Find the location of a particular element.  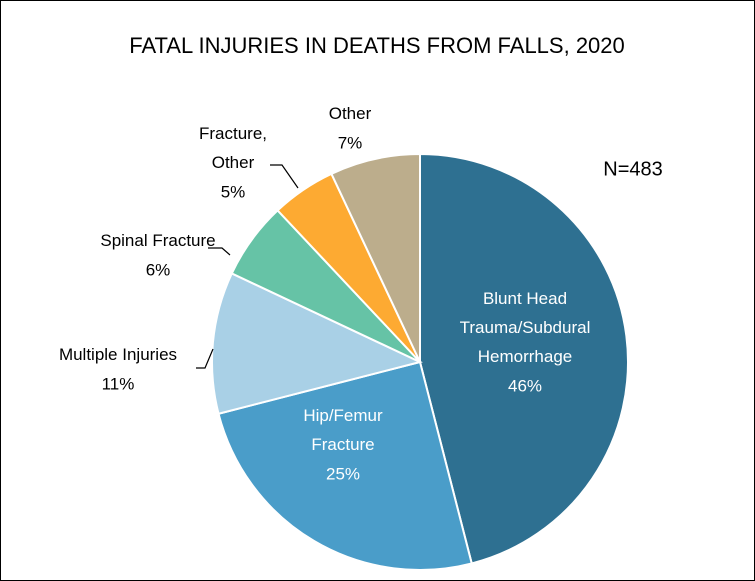

label-line: Fracture, is located at coordinates (233, 133).